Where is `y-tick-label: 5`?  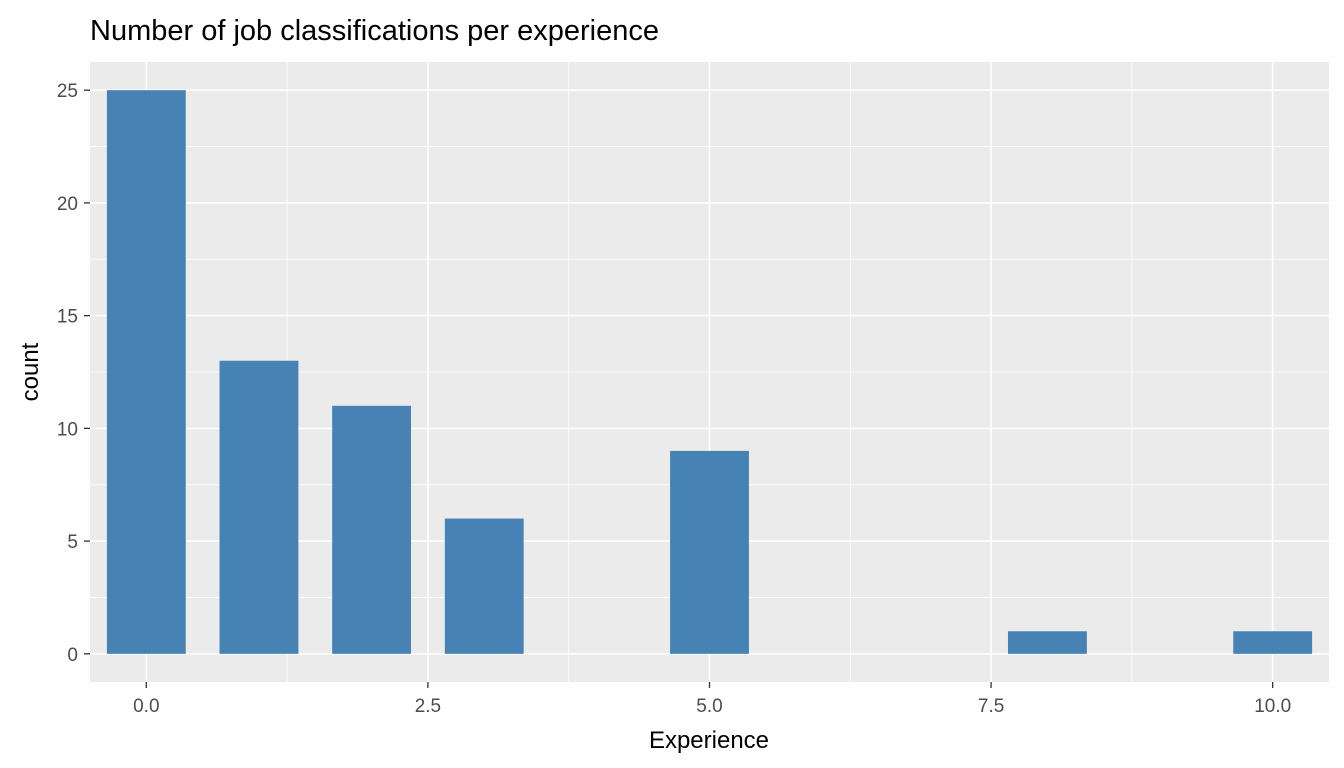
y-tick-label: 5 is located at coordinates (72, 542).